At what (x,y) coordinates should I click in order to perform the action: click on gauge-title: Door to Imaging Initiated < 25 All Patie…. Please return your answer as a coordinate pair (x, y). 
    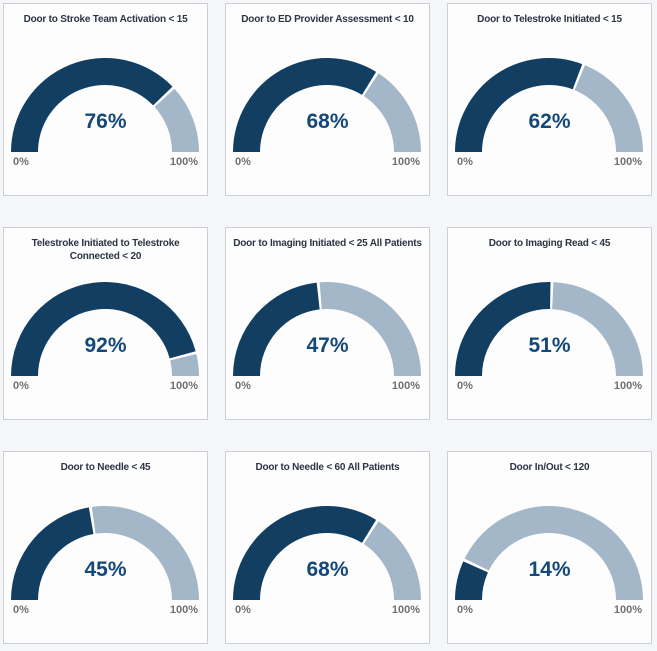
    Looking at the image, I should click on (327, 243).